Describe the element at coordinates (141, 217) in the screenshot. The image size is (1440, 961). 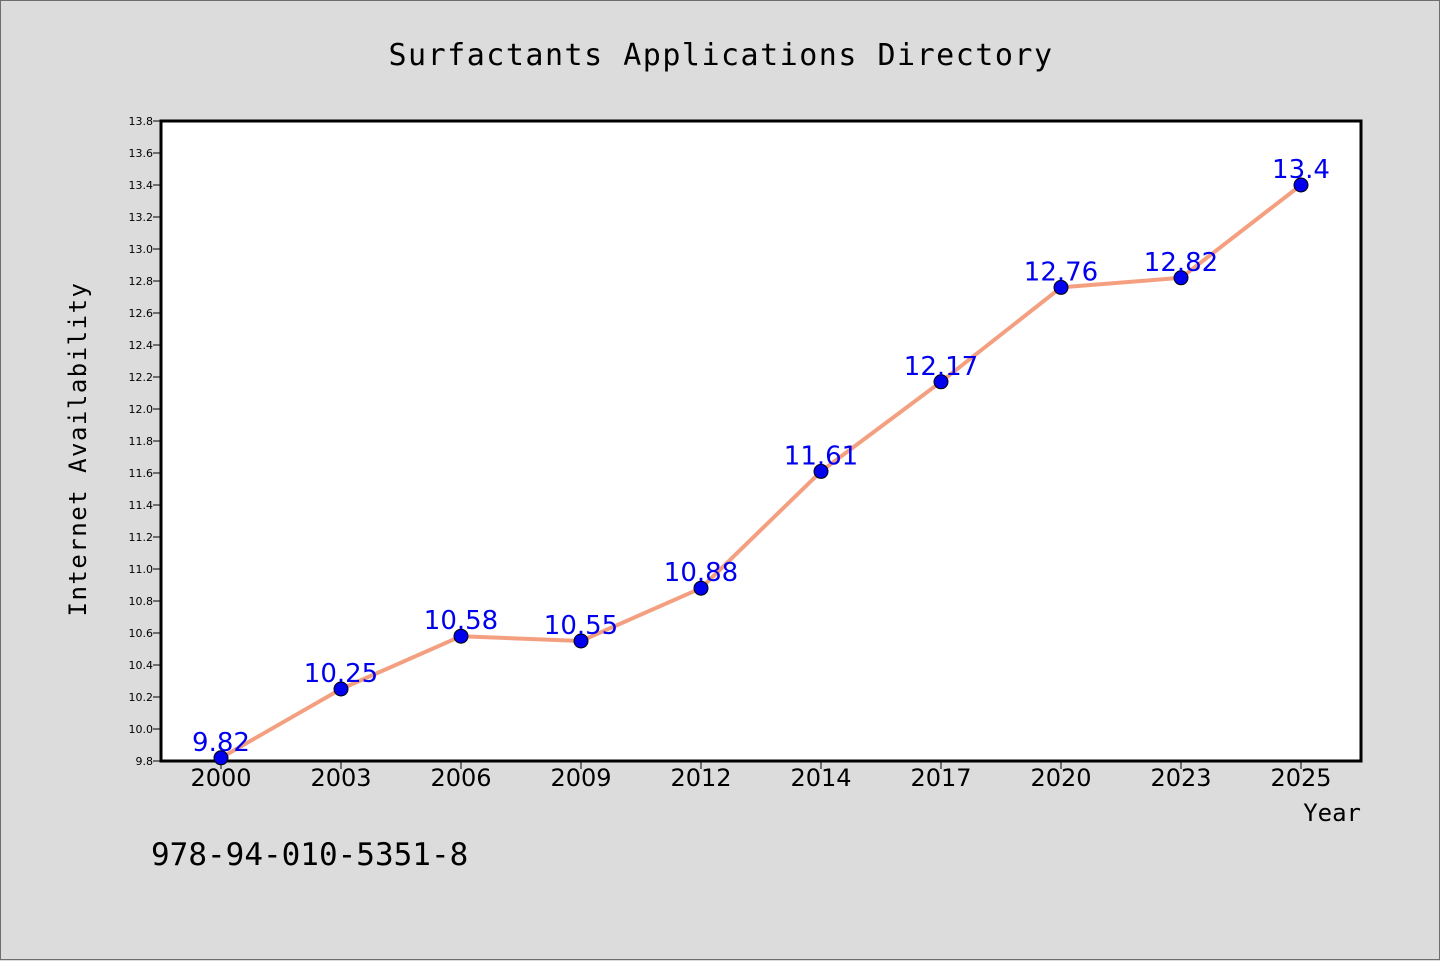
I see `y-tick-label: 13.2` at that location.